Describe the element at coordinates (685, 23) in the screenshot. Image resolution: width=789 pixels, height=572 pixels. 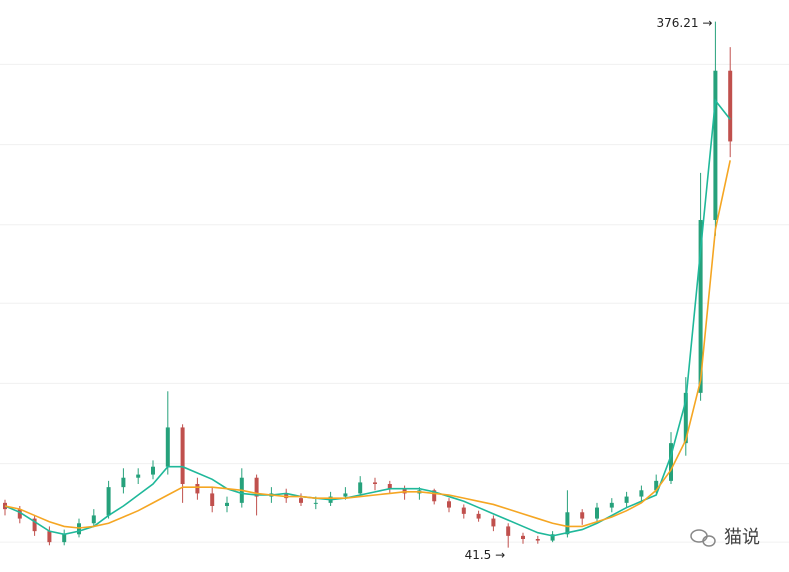
I see `max-label: 376.21 →` at that location.